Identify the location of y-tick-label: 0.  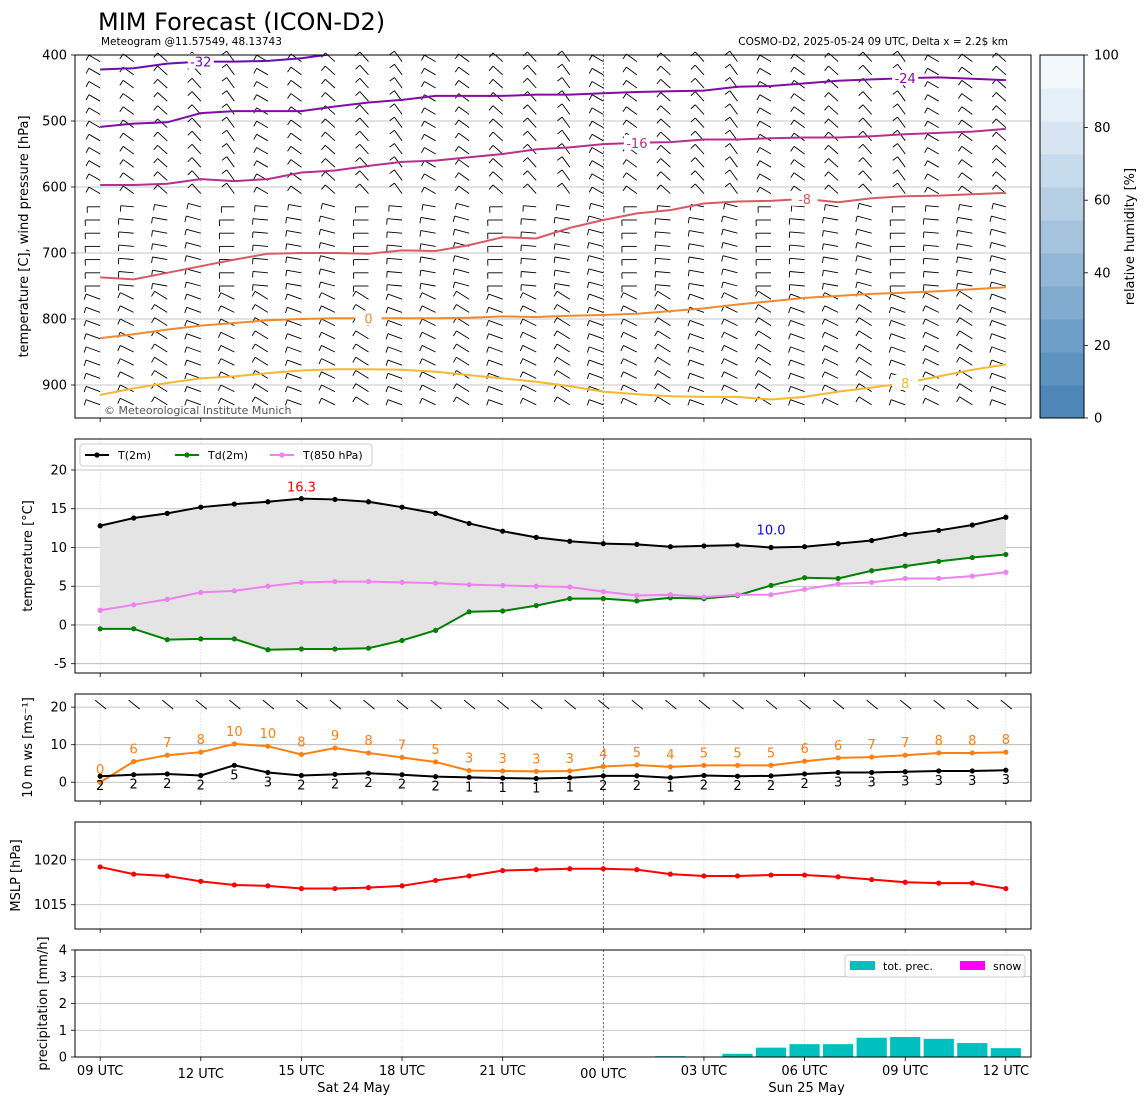
(63, 625).